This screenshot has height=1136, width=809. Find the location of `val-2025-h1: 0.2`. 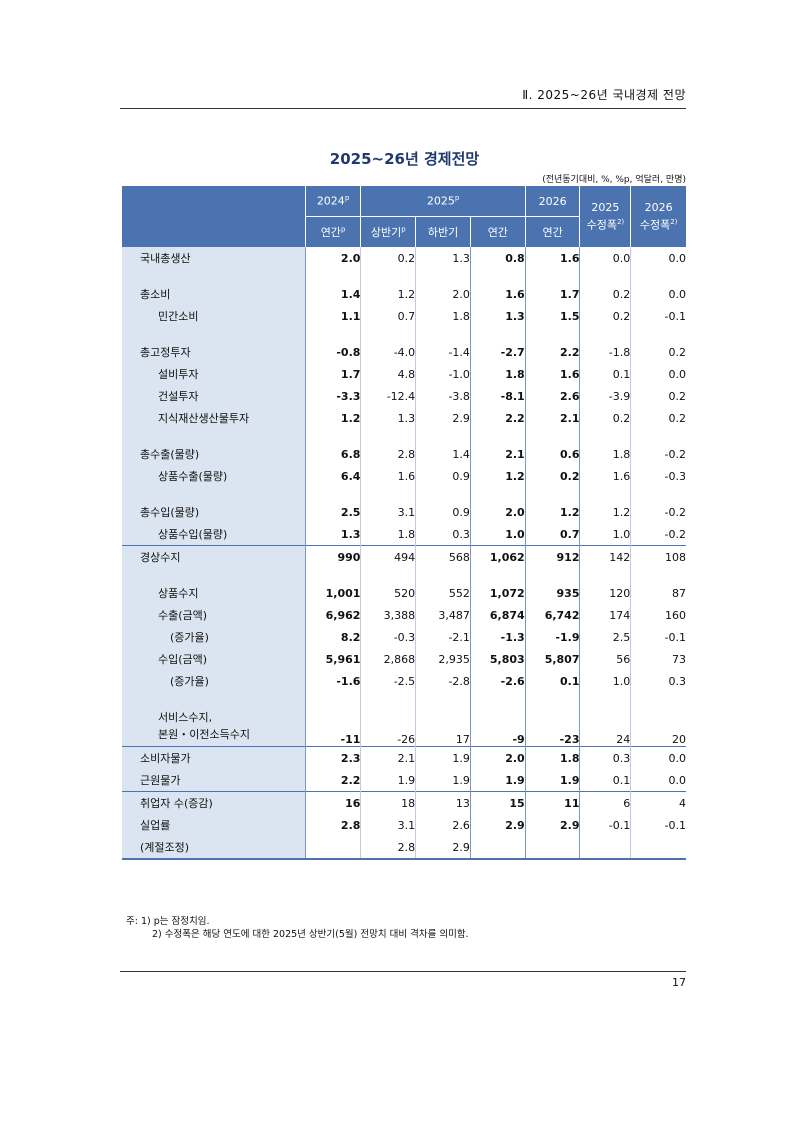

val-2025-h1: 0.2 is located at coordinates (388, 258).